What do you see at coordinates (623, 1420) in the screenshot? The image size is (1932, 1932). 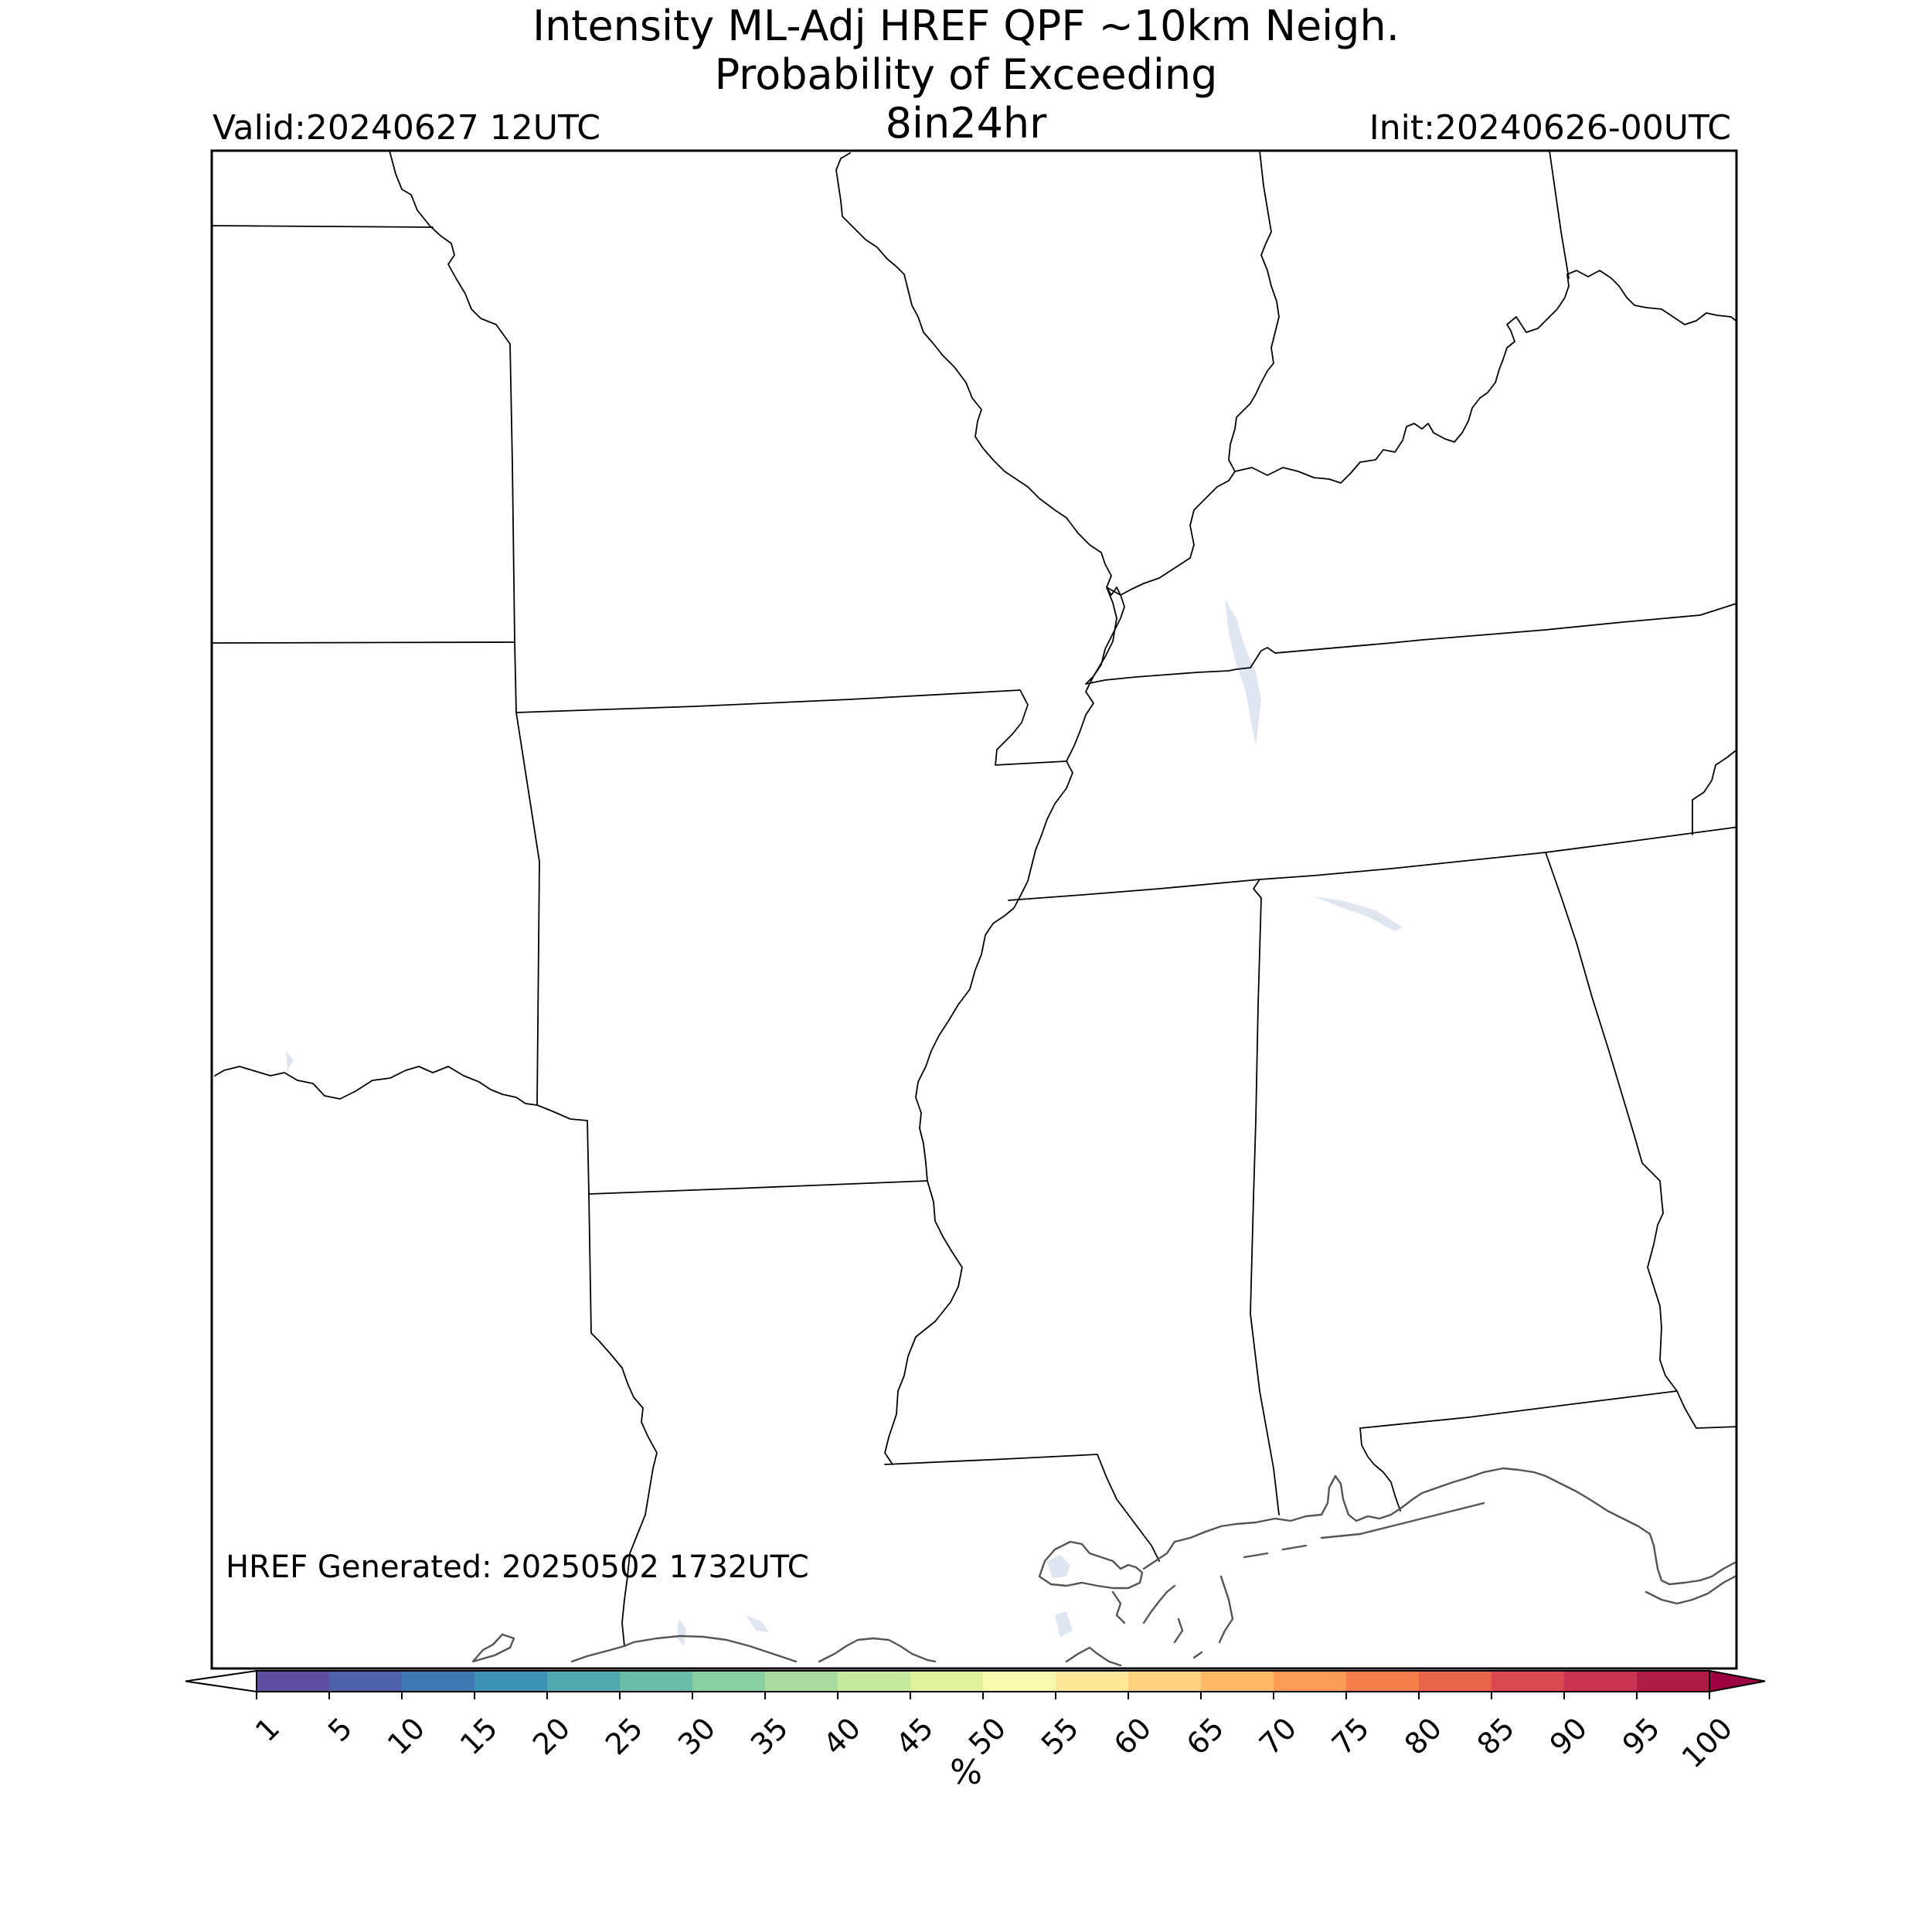 I see `texas-louisiana-sabine` at bounding box center [623, 1420].